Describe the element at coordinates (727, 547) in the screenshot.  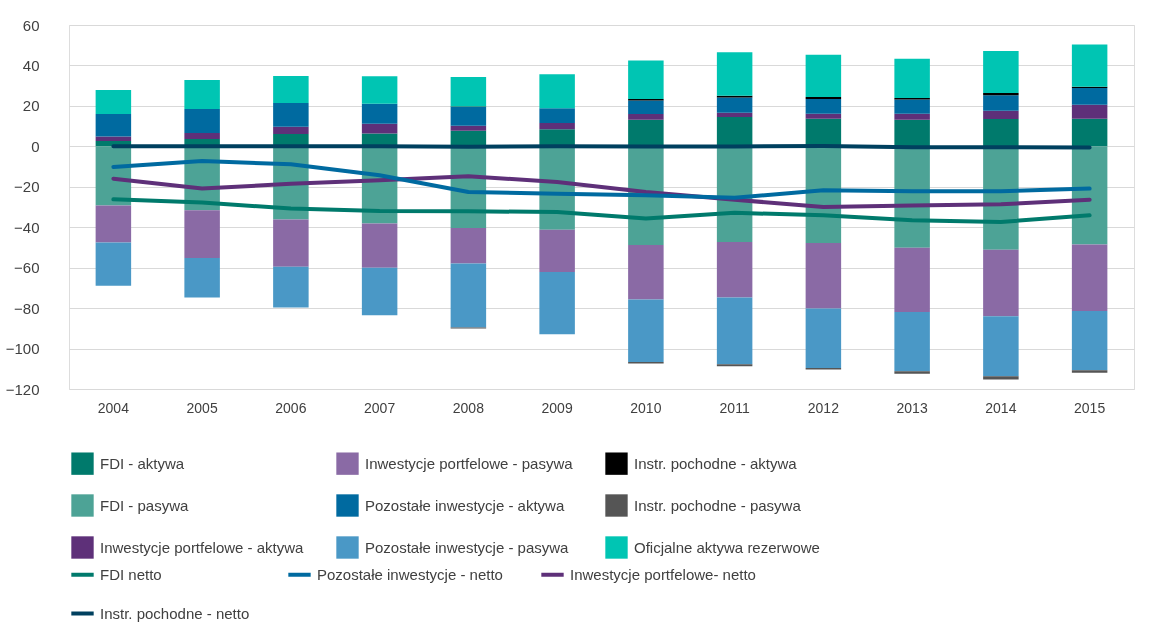
I see `legend-label: Oficjalne aktywa rezerwowe` at that location.